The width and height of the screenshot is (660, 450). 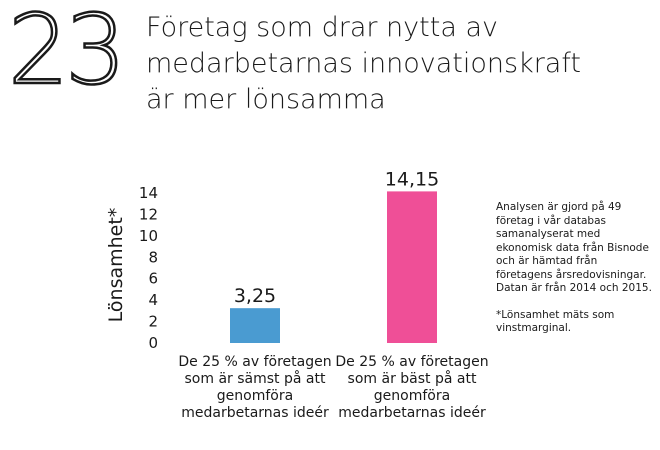 I want to click on y-tick-label: 0, so click(x=153, y=343).